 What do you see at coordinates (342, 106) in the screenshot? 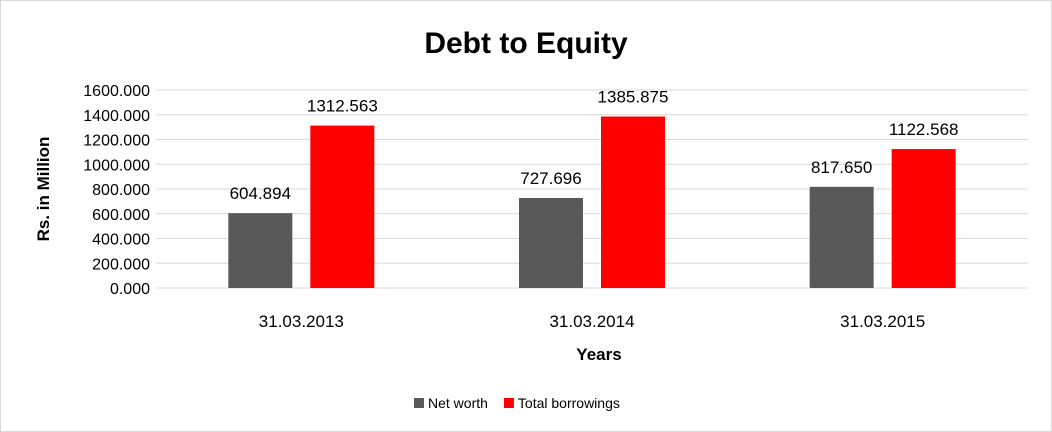
I see `data-label: 1312.563` at bounding box center [342, 106].